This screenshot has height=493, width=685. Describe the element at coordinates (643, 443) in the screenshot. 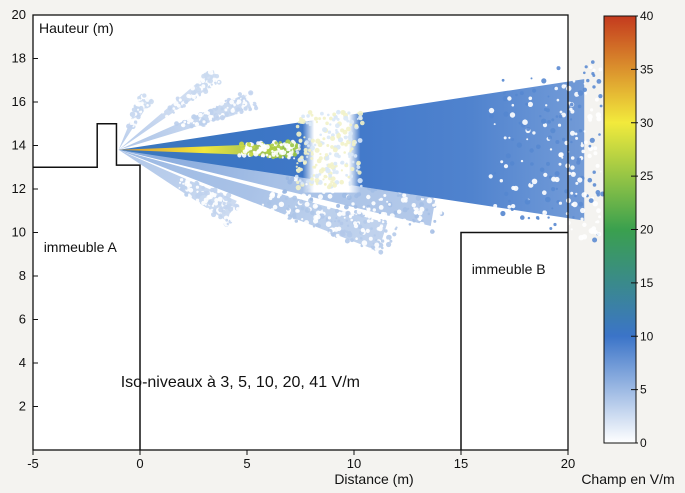

I see `colorbar-tick-label: 0` at that location.